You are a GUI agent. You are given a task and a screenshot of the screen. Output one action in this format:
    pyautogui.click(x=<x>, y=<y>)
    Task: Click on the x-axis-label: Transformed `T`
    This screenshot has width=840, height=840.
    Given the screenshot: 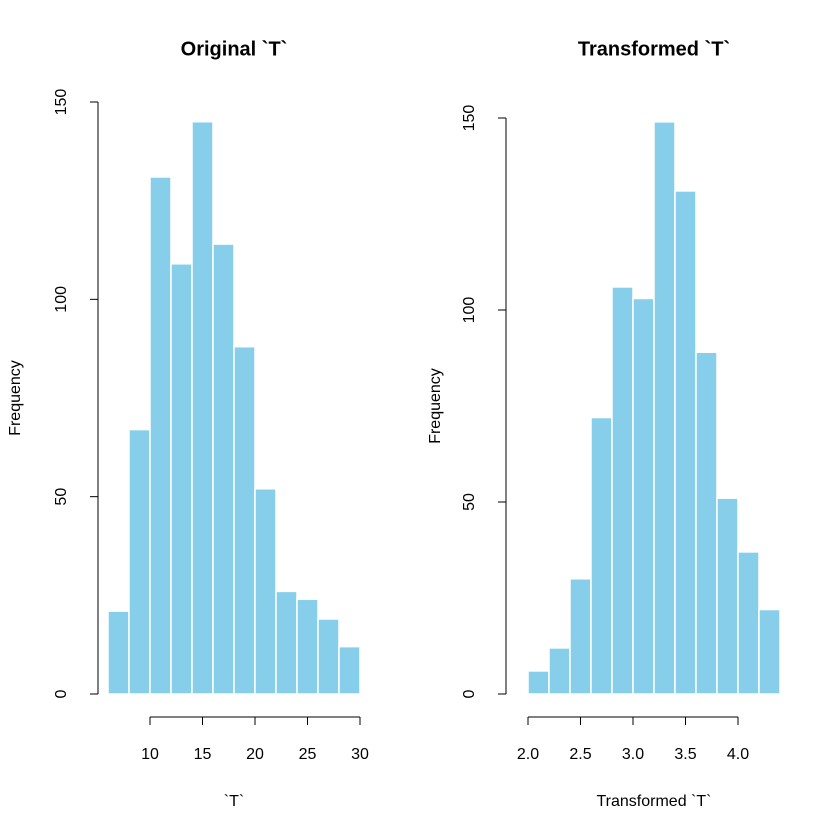 What is the action you would take?
    pyautogui.click(x=654, y=801)
    